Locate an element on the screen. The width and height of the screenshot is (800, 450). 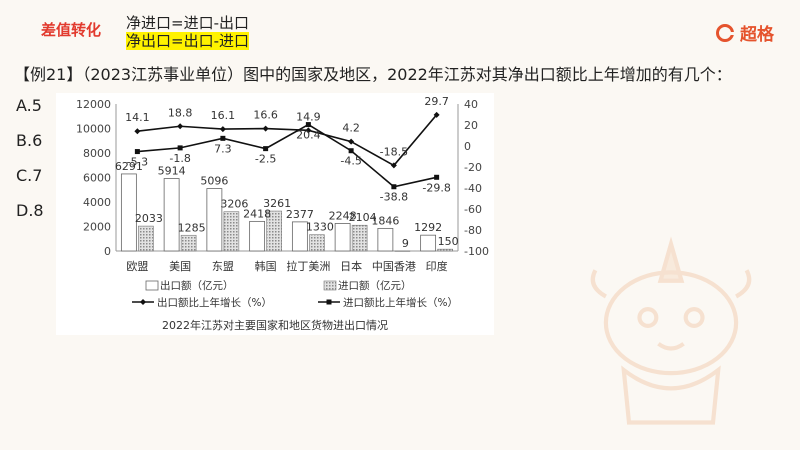
export-growth-label: 18.8 is located at coordinates (180, 112).